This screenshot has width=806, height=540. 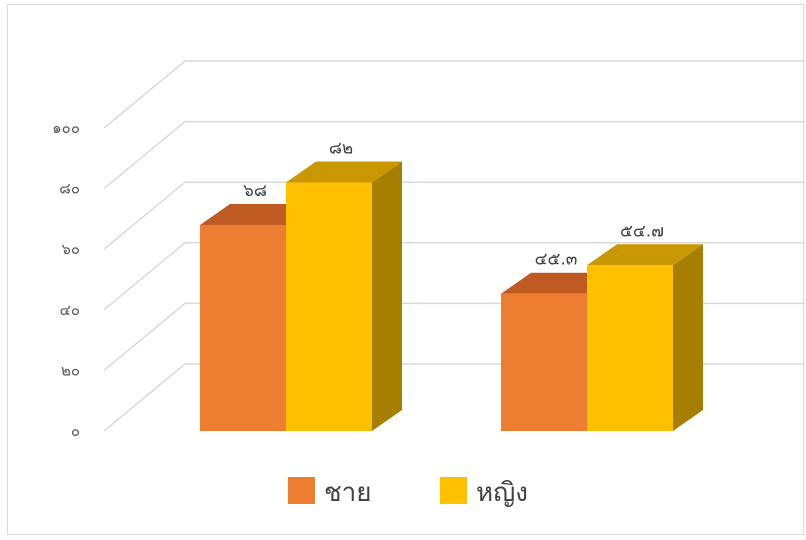 I want to click on legend-label-1: ชาย, so click(x=347, y=493).